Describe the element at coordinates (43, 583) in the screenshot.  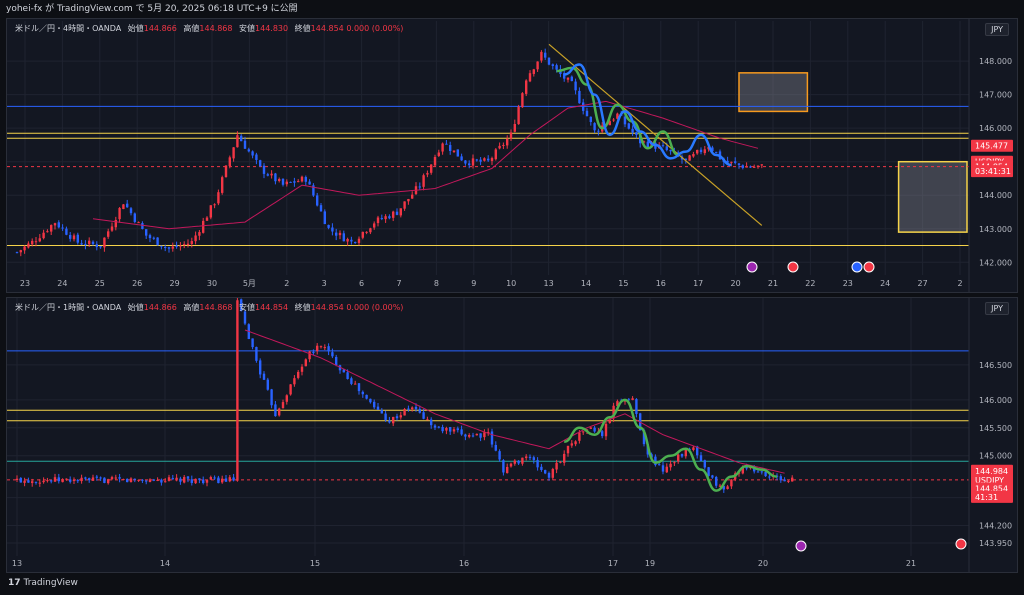
I see `tradingview-brand: 𝟭𝟳 TradingView` at that location.